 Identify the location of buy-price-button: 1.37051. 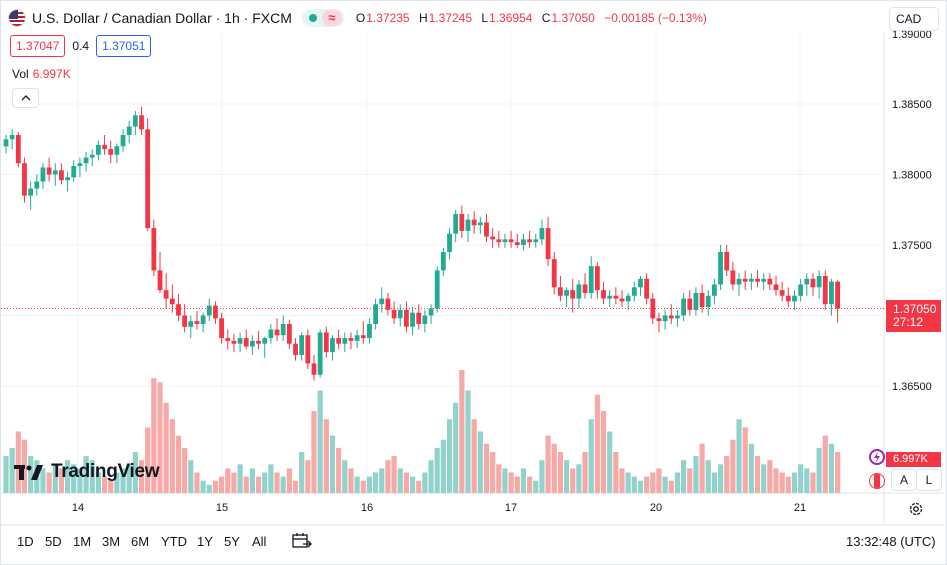
(124, 46).